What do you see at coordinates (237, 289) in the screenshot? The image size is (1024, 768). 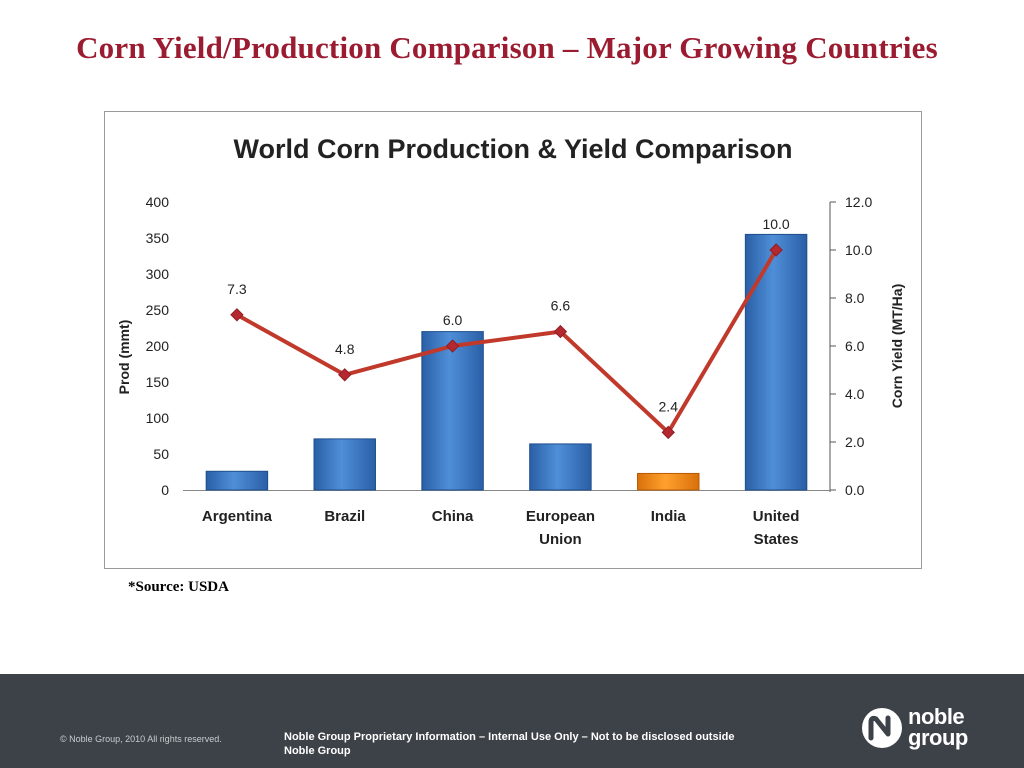 I see `yield-data-label-0: 7.3` at bounding box center [237, 289].